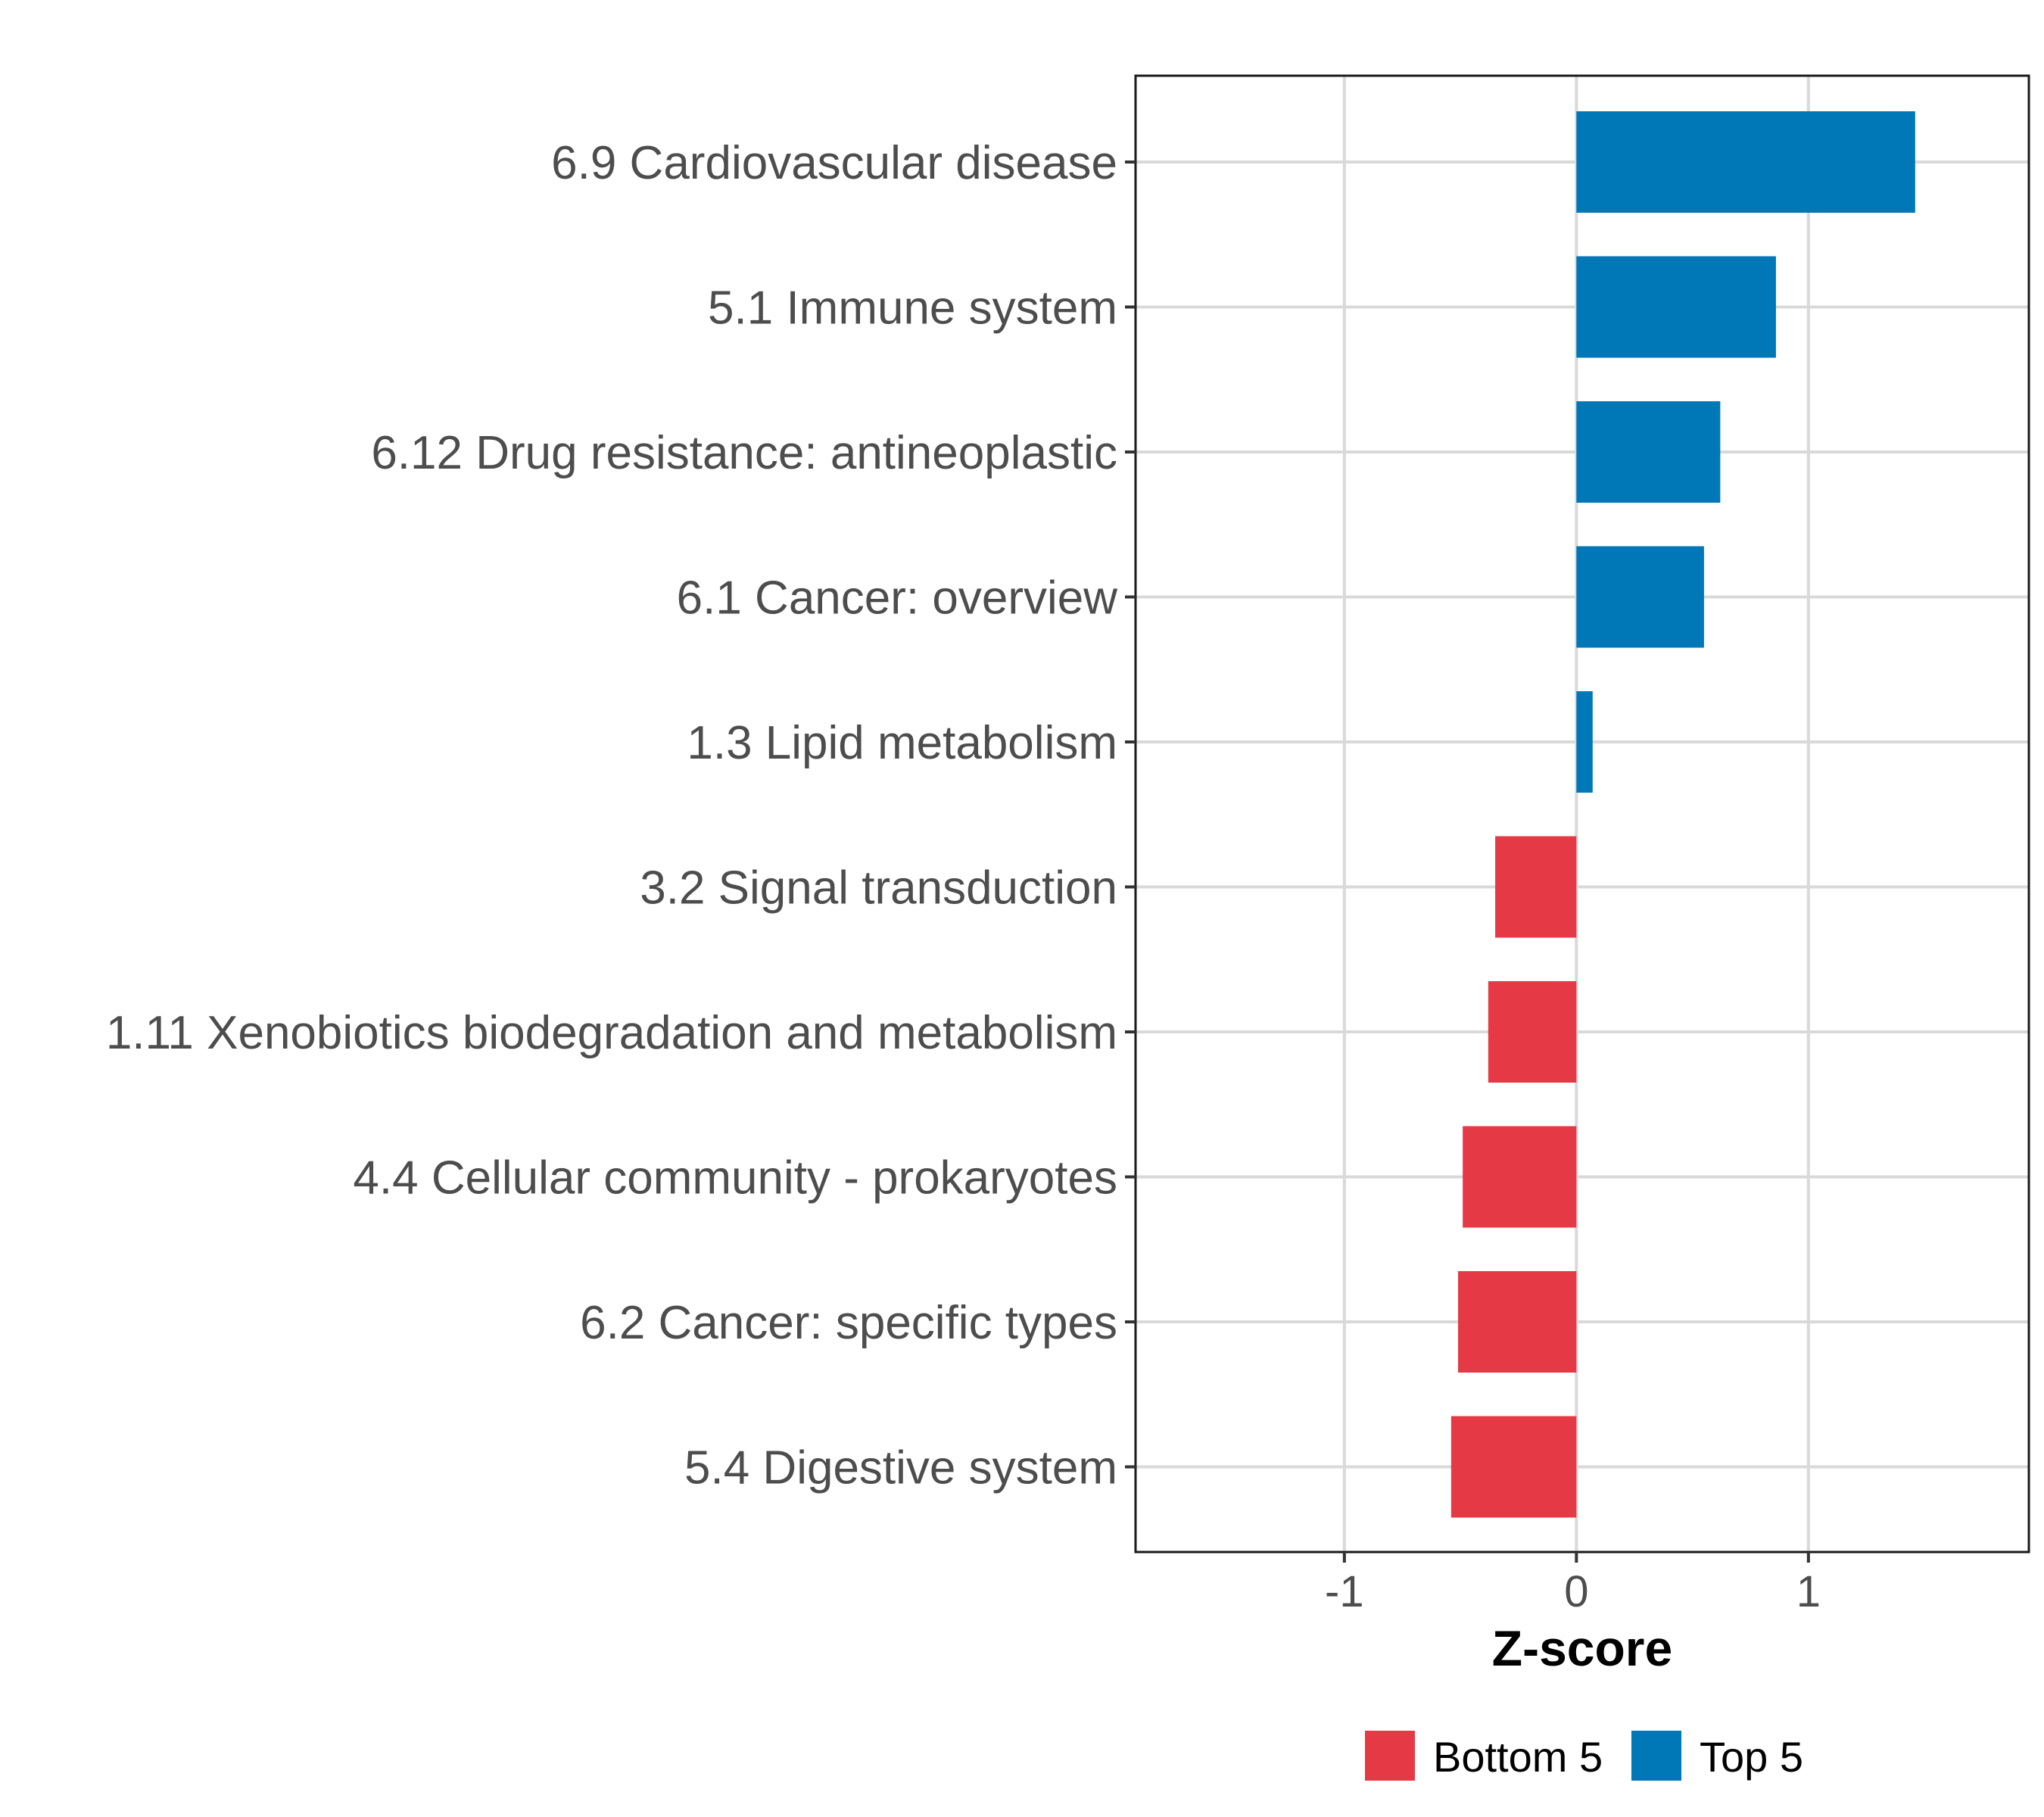 The height and width of the screenshot is (1817, 2044). I want to click on category-label: 3.2 Signal transduction, so click(878, 888).